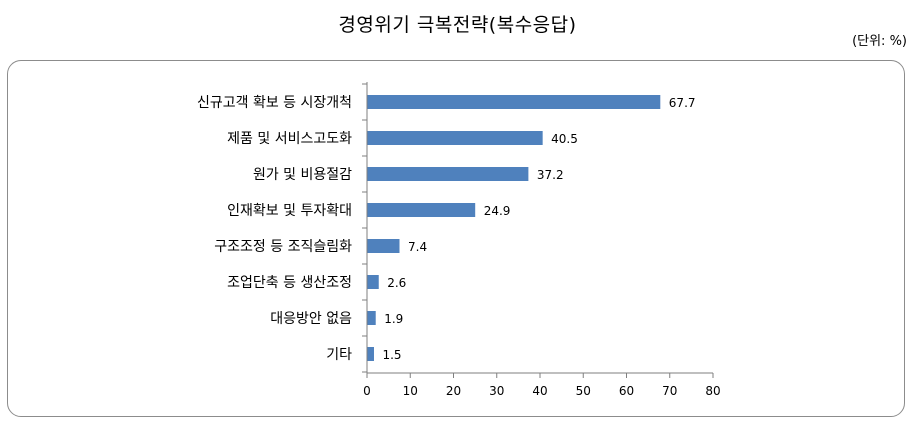 This screenshot has width=915, height=426. What do you see at coordinates (391, 355) in the screenshot?
I see `value-label: 1.5` at bounding box center [391, 355].